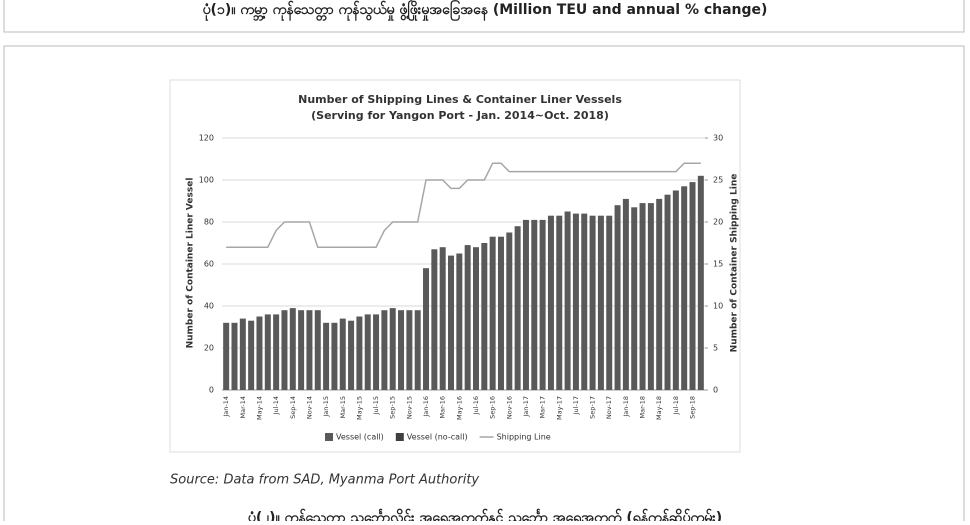  I want to click on y-tick-label: 0, so click(211, 390).